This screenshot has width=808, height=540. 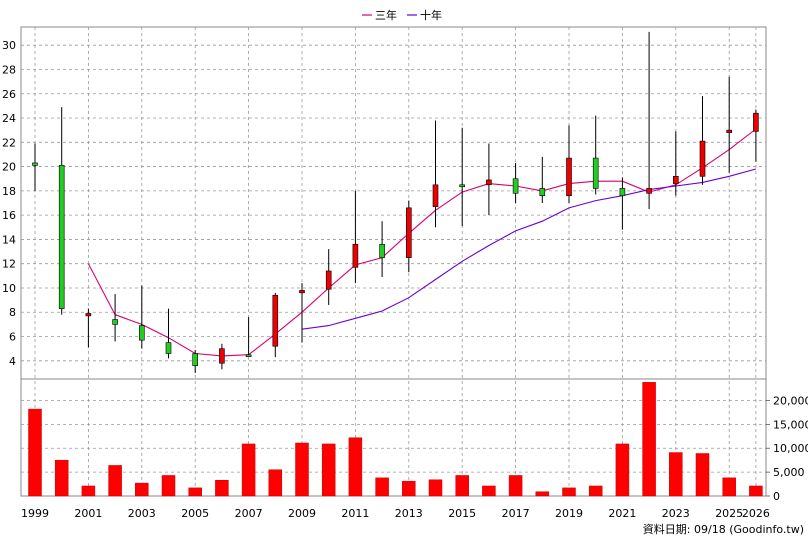 What do you see at coordinates (12, 337) in the screenshot?
I see `price-tick-label: 6` at bounding box center [12, 337].